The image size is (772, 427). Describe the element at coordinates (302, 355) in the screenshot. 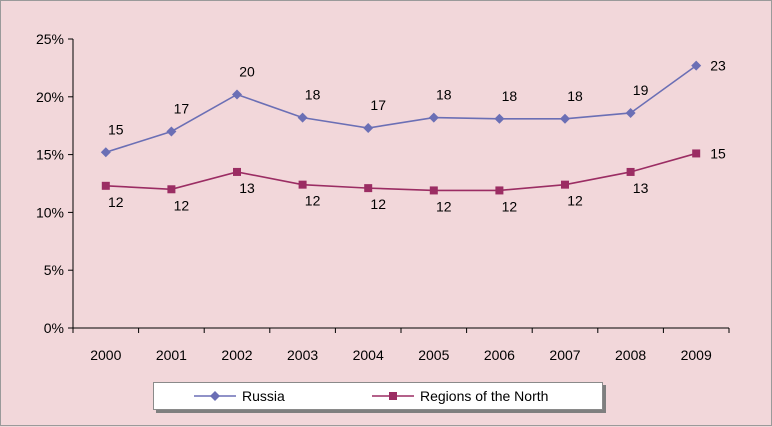

I see `x-tick-label: 2003` at that location.